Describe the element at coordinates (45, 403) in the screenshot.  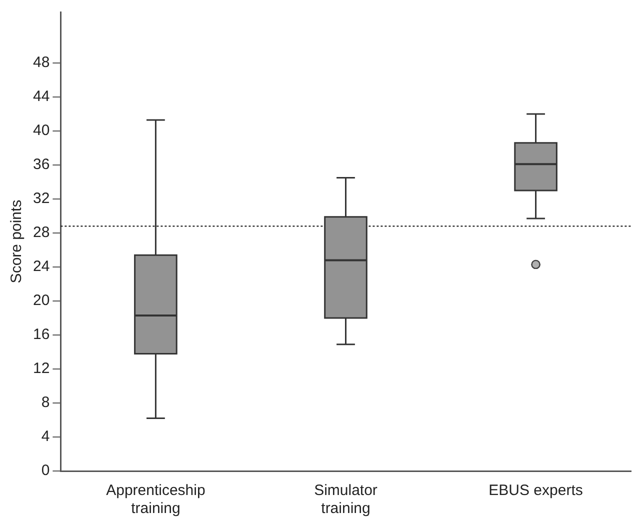
I see `y-tick-label: 8` at that location.